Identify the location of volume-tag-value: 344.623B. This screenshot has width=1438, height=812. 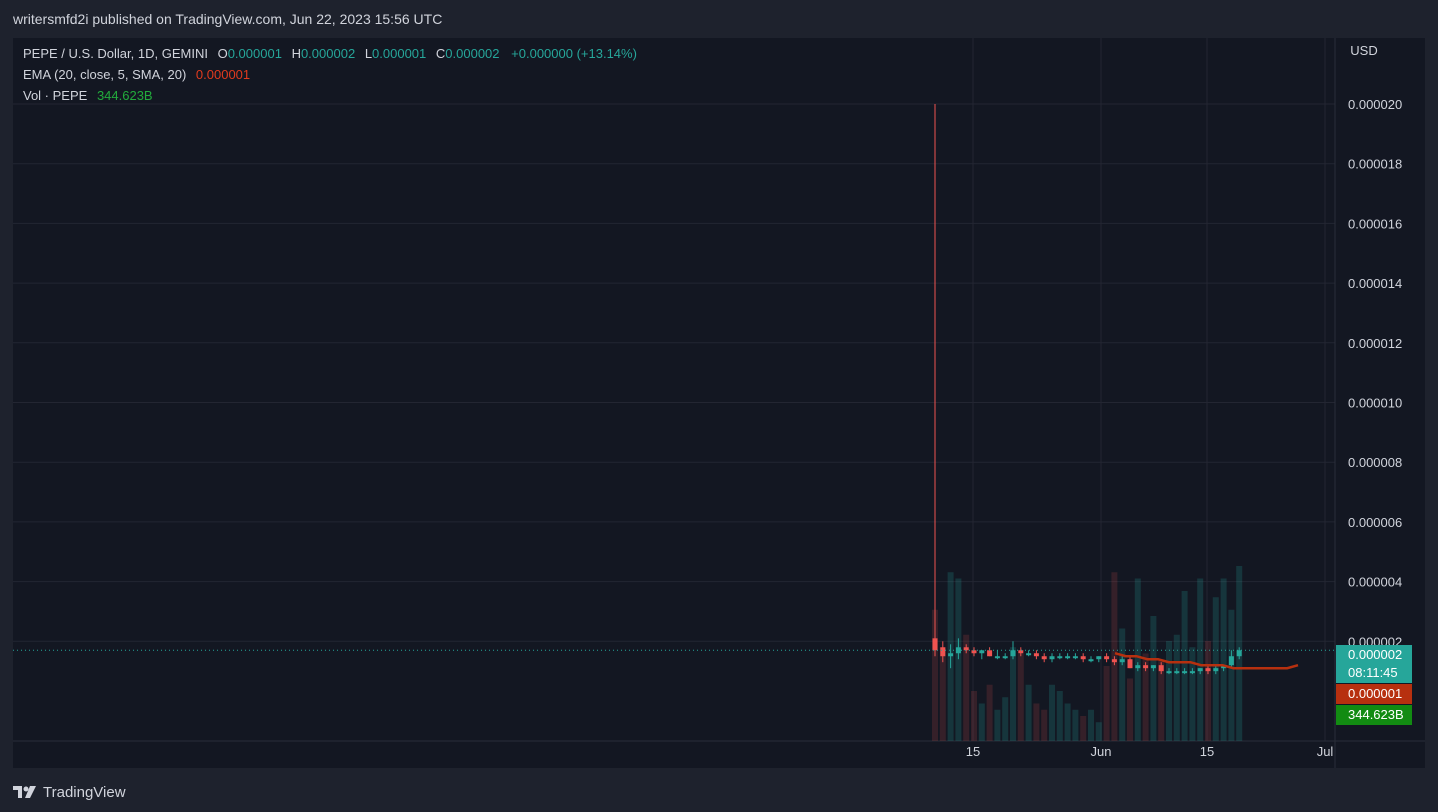
(1376, 714).